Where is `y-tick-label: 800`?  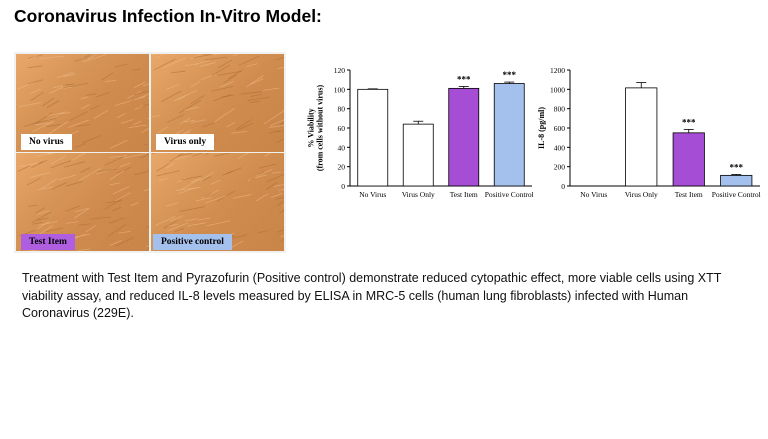 y-tick-label: 800 is located at coordinates (560, 109).